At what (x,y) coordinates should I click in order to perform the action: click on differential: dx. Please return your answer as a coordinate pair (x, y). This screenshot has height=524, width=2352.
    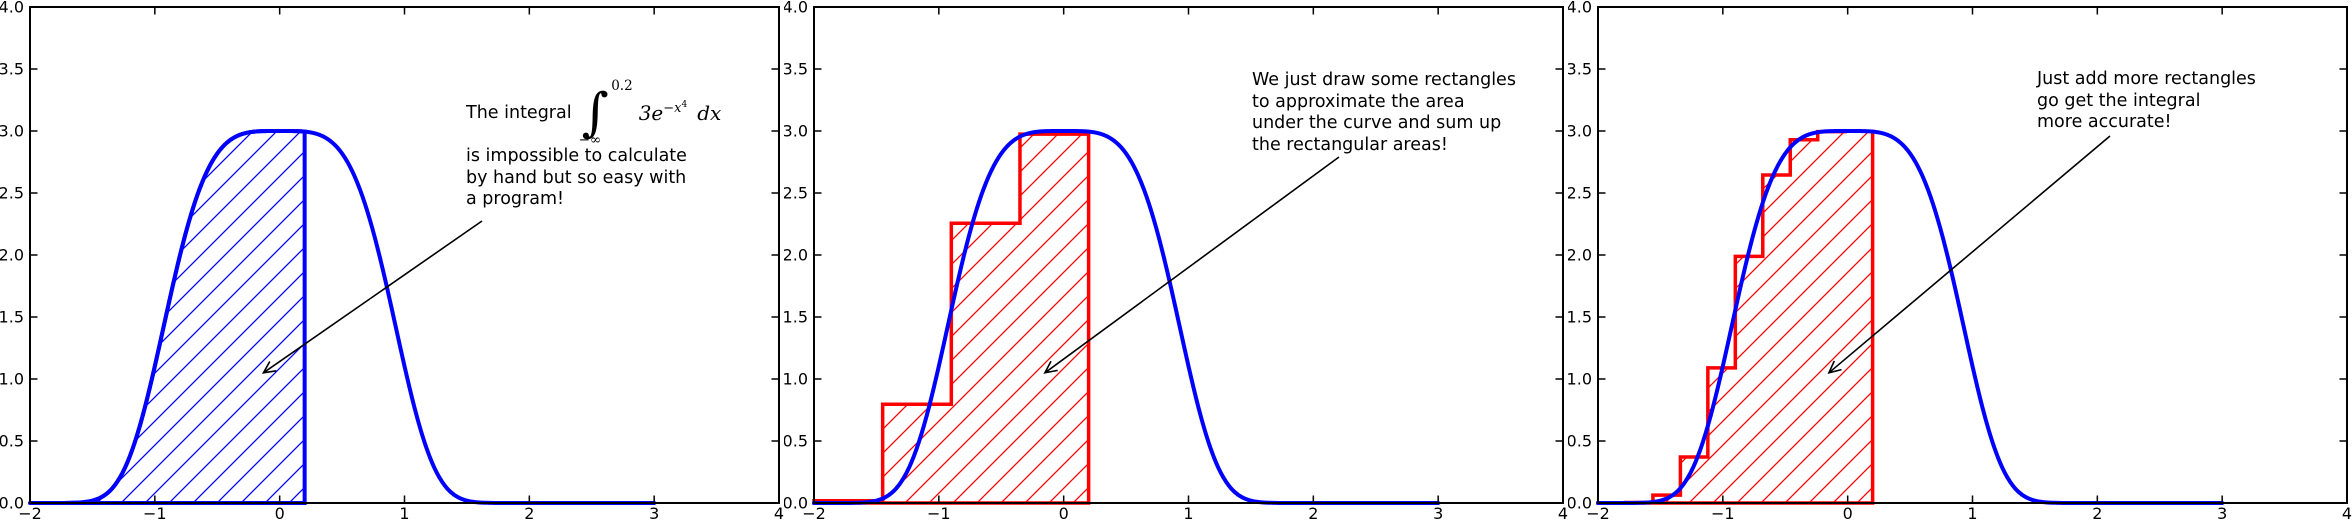
    Looking at the image, I should click on (709, 113).